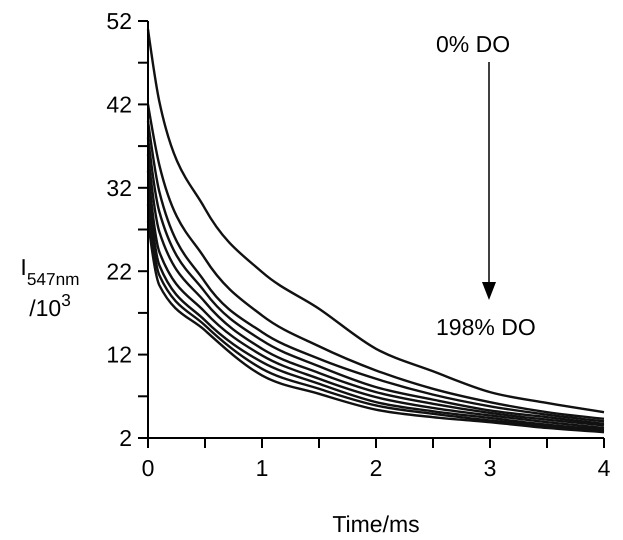  What do you see at coordinates (119, 355) in the screenshot?
I see `y-tick-label: 12` at bounding box center [119, 355].